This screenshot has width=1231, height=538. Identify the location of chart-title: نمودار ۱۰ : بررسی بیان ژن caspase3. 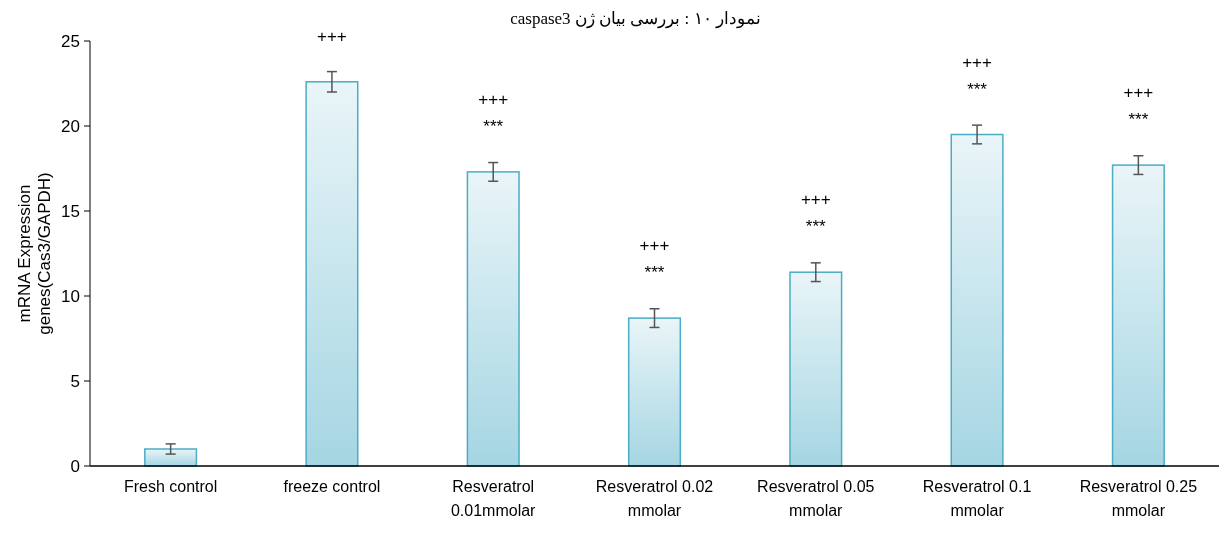
(635, 19).